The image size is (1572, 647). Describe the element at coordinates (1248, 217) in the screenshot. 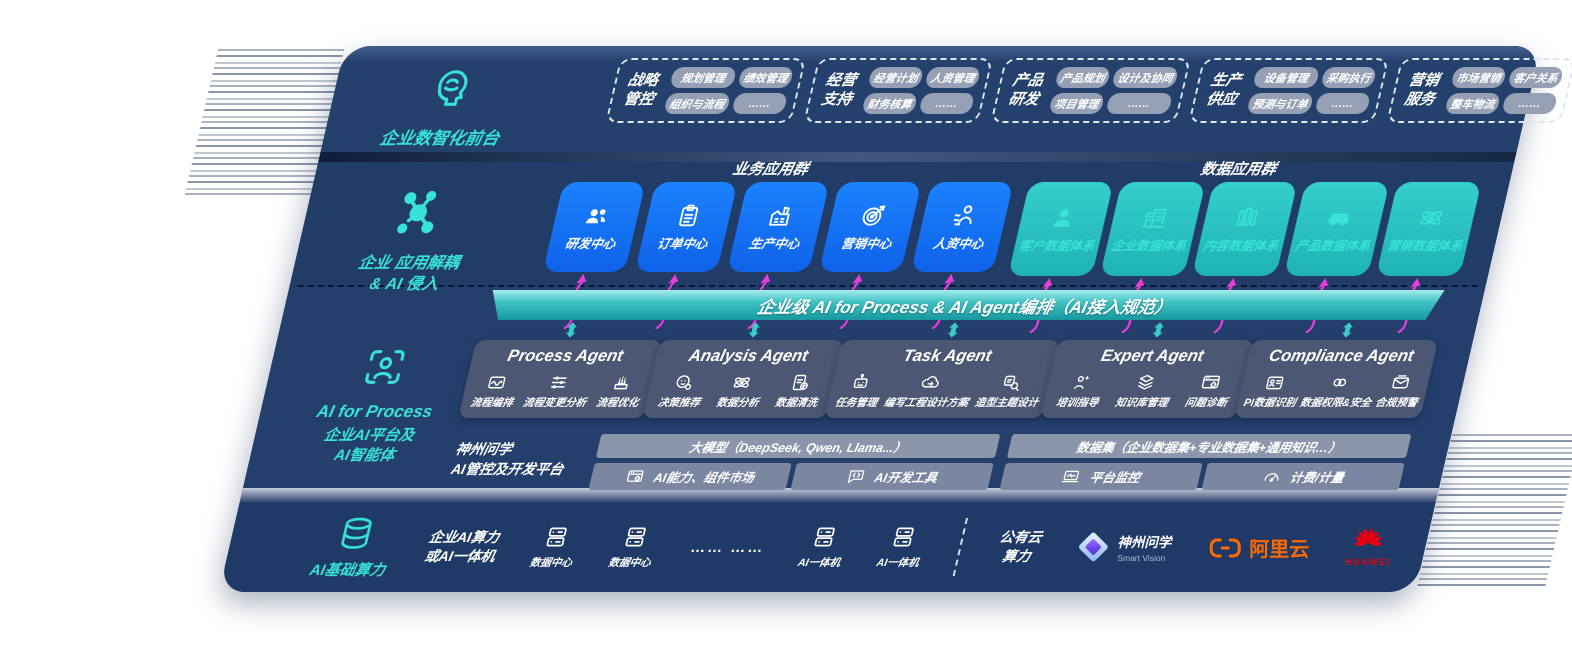

I see `content-bars-icon` at that location.